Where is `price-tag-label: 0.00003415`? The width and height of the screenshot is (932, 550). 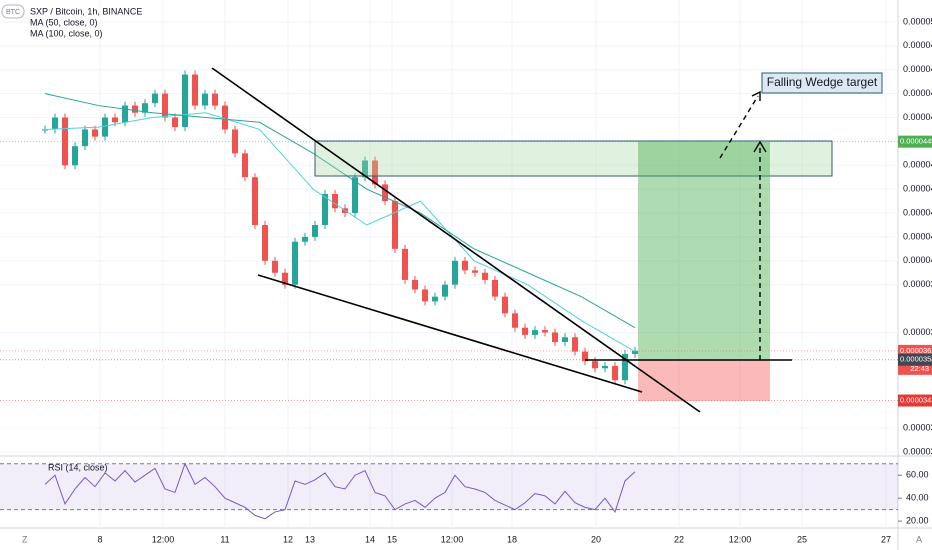 price-tag-label: 0.00003415 is located at coordinates (916, 400).